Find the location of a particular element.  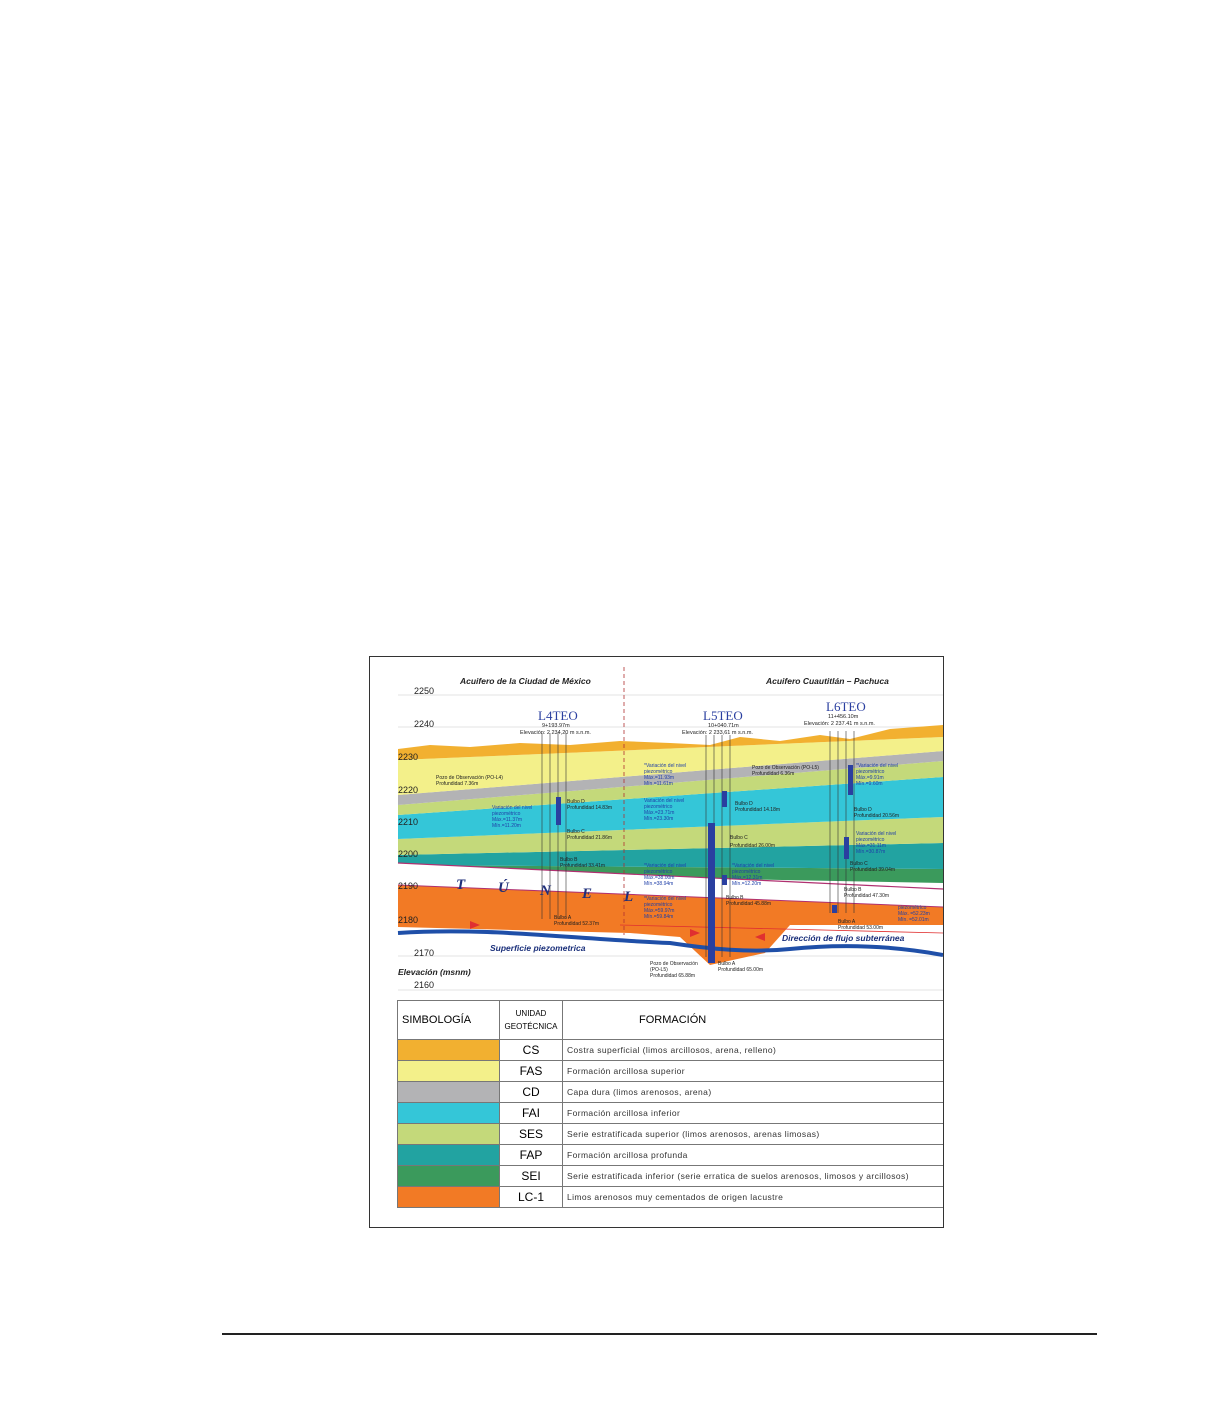

aquifer-left-label: Acuifero de la Ciudad de México is located at coordinates (525, 681).